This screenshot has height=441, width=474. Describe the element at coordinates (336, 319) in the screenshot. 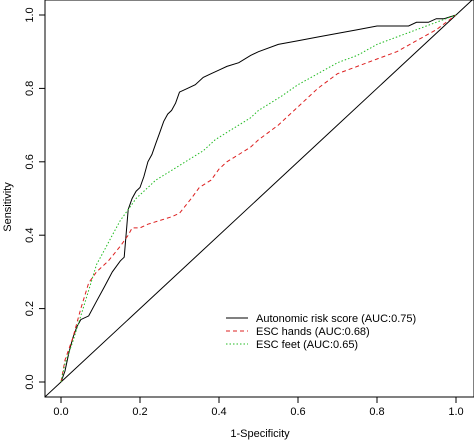

I see `legend-label-autonomic: Autonomic risk score (AUC:0.75)` at that location.